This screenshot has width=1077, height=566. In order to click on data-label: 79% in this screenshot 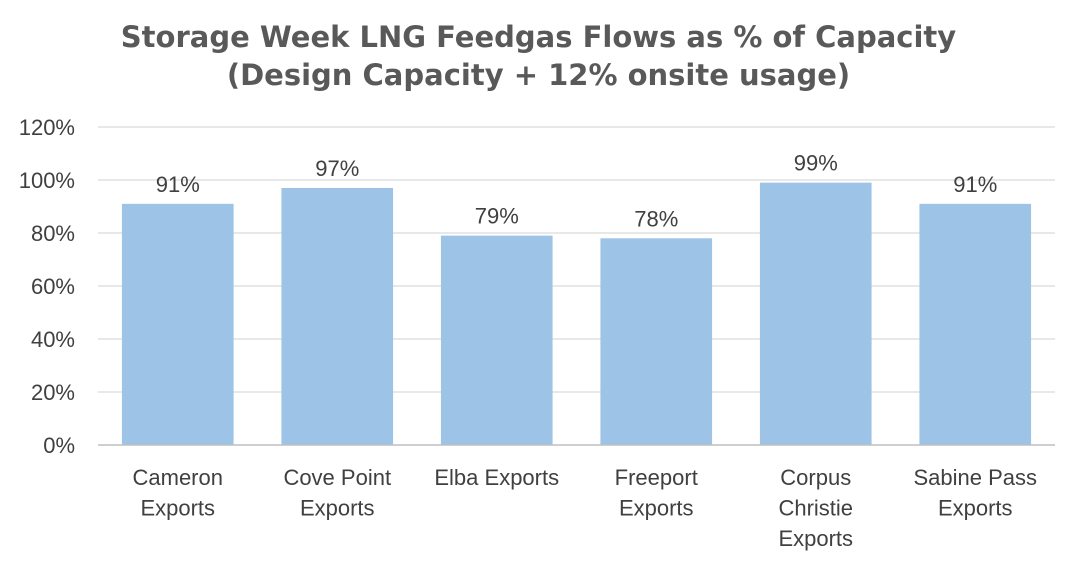, I will do `click(497, 216)`.